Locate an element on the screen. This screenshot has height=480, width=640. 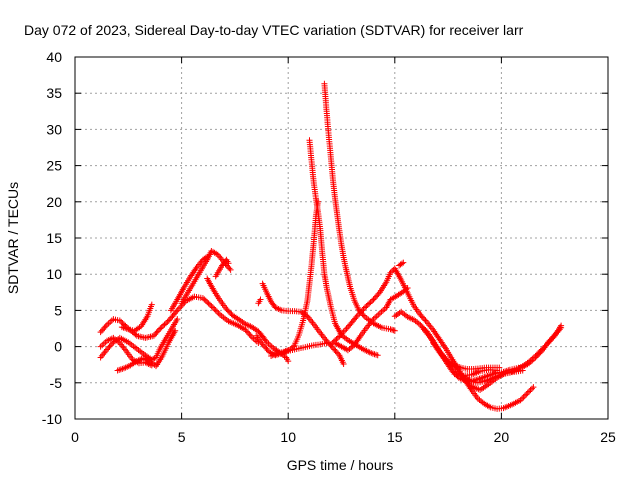
y-tick-label: 10 is located at coordinates (54, 274).